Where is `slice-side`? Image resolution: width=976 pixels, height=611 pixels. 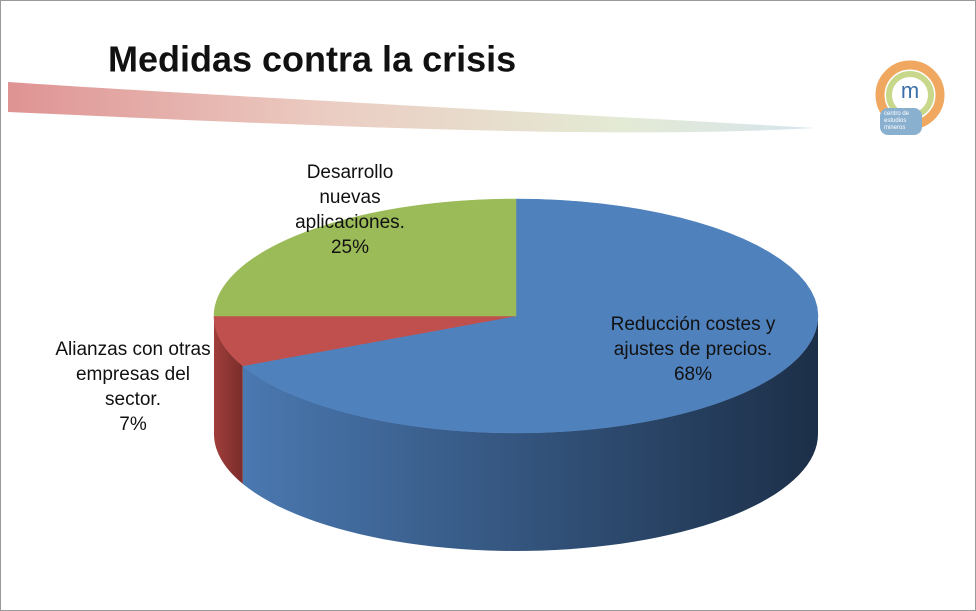
slice-side is located at coordinates (228, 400).